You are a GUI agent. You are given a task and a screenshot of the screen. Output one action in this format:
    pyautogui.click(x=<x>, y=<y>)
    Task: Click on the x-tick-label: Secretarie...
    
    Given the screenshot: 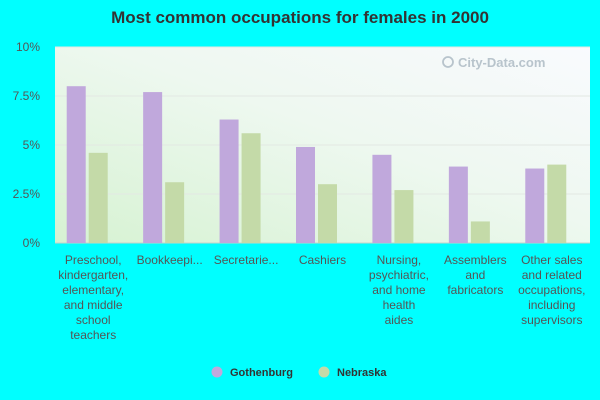 What is the action you would take?
    pyautogui.click(x=246, y=260)
    